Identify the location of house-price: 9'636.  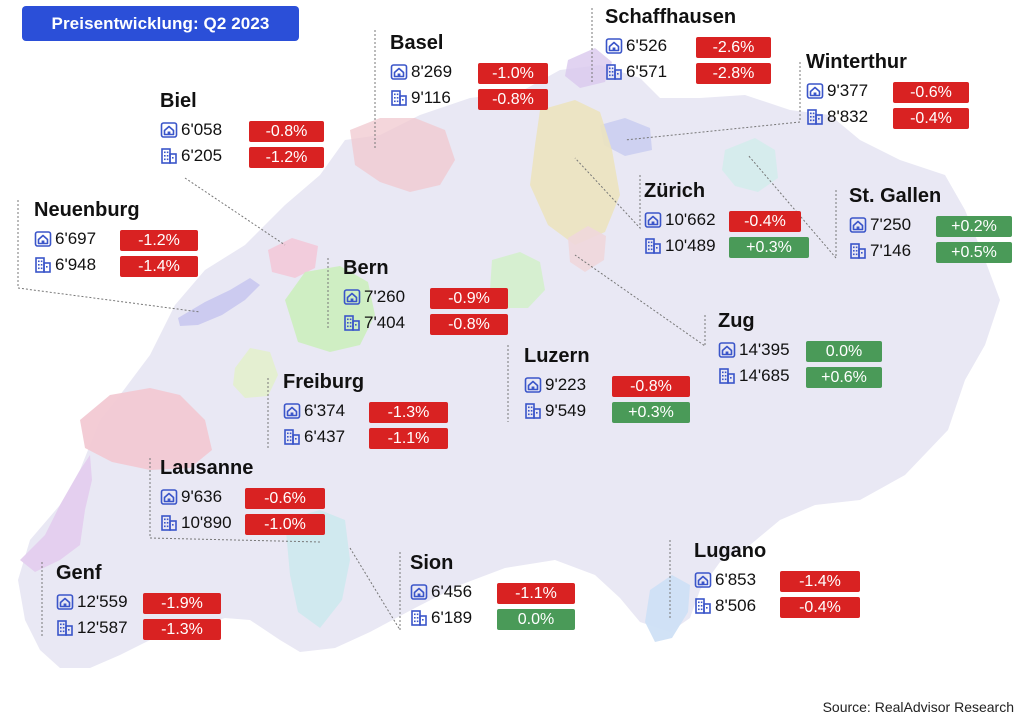
(202, 496).